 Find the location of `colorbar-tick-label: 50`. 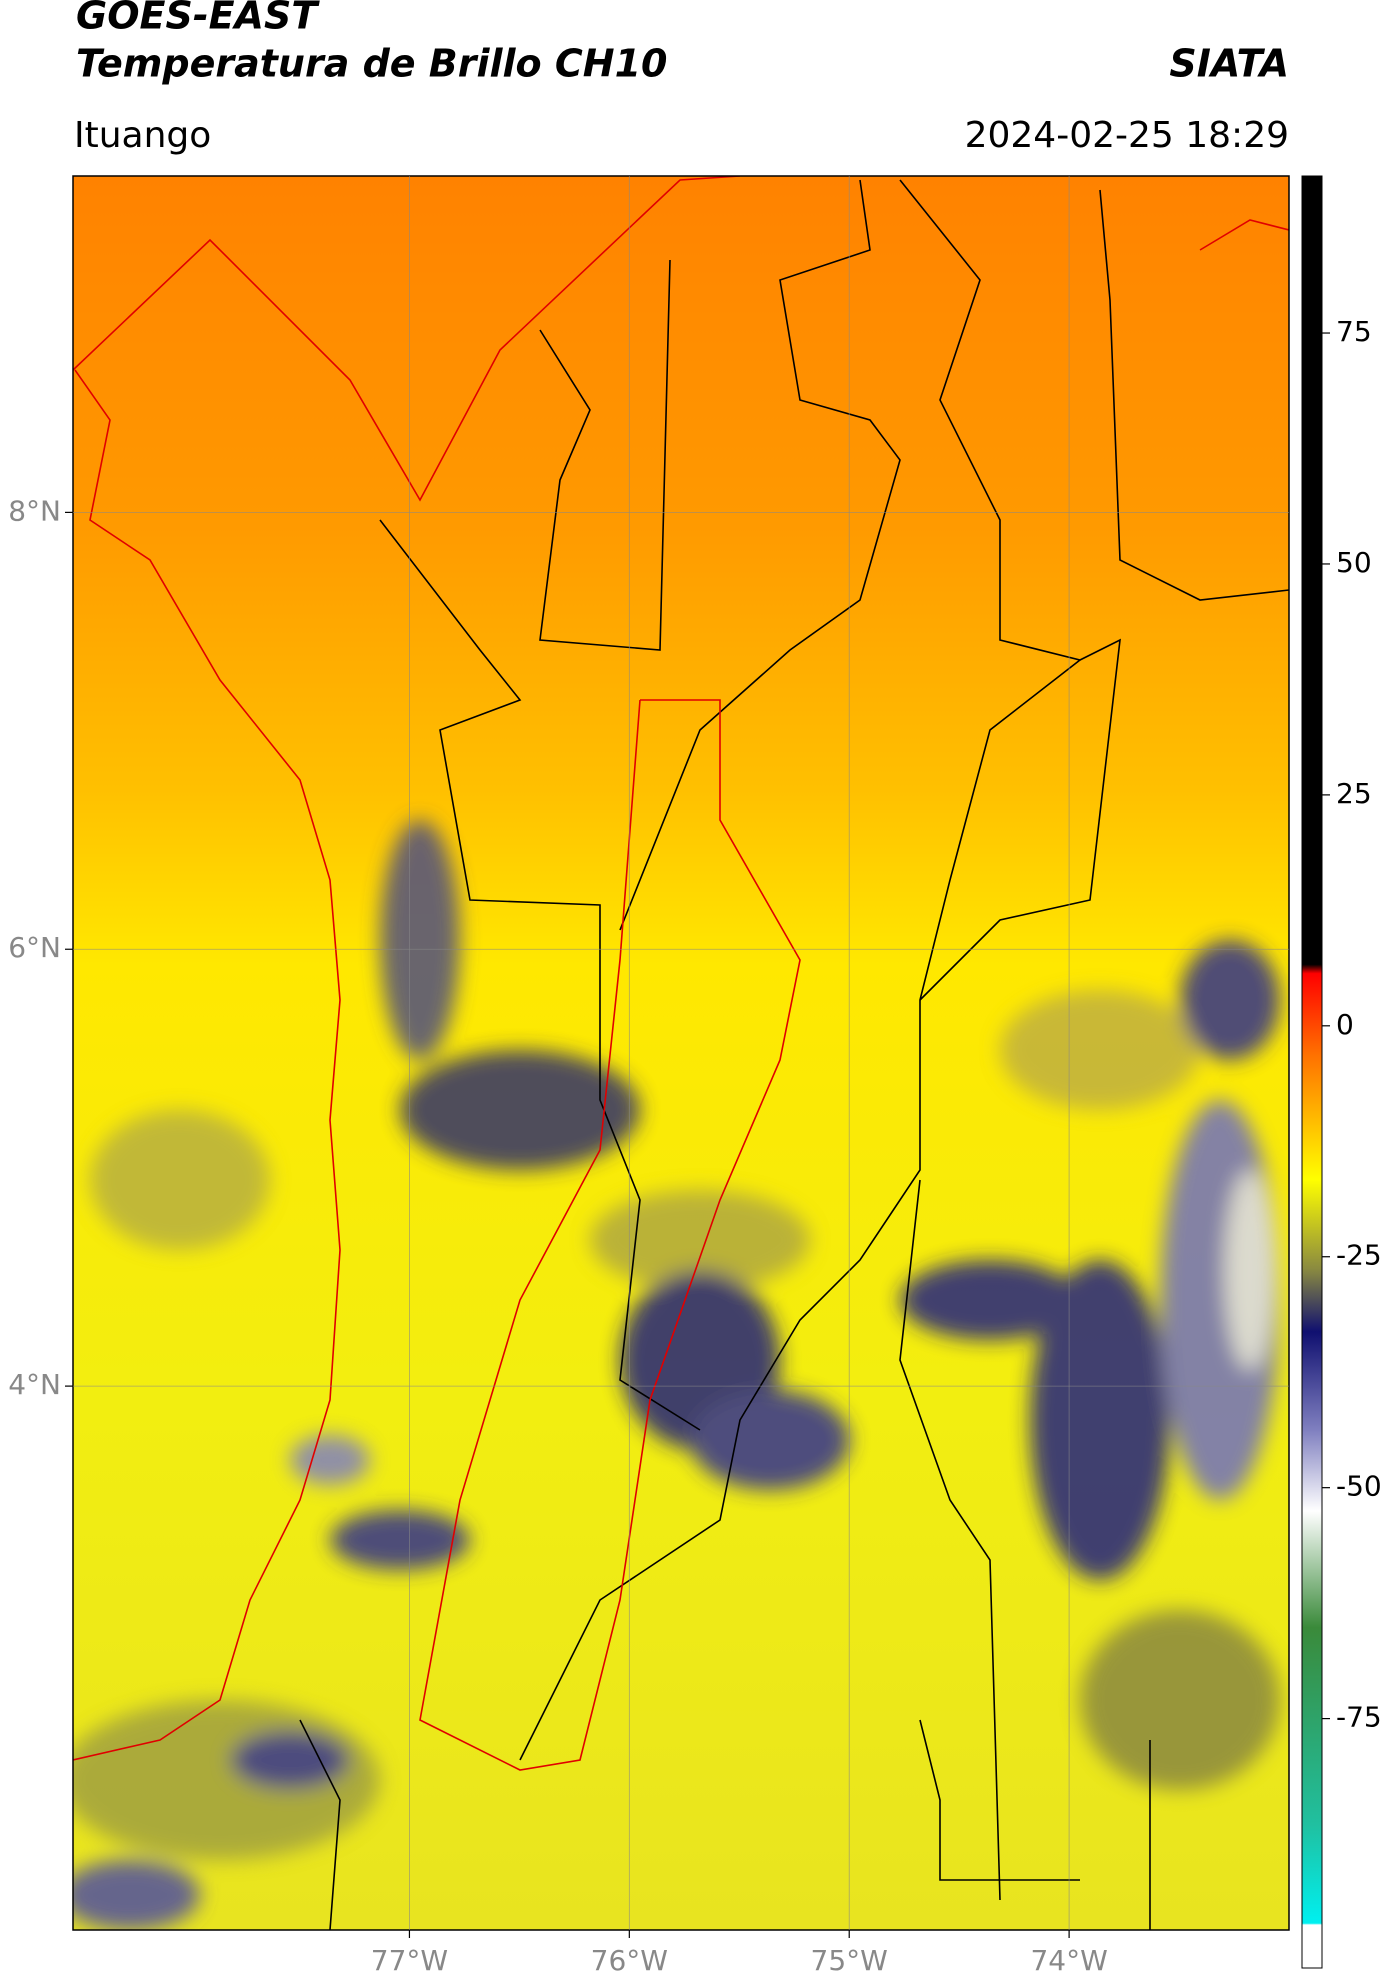

colorbar-tick-label: 50 is located at coordinates (1354, 562).